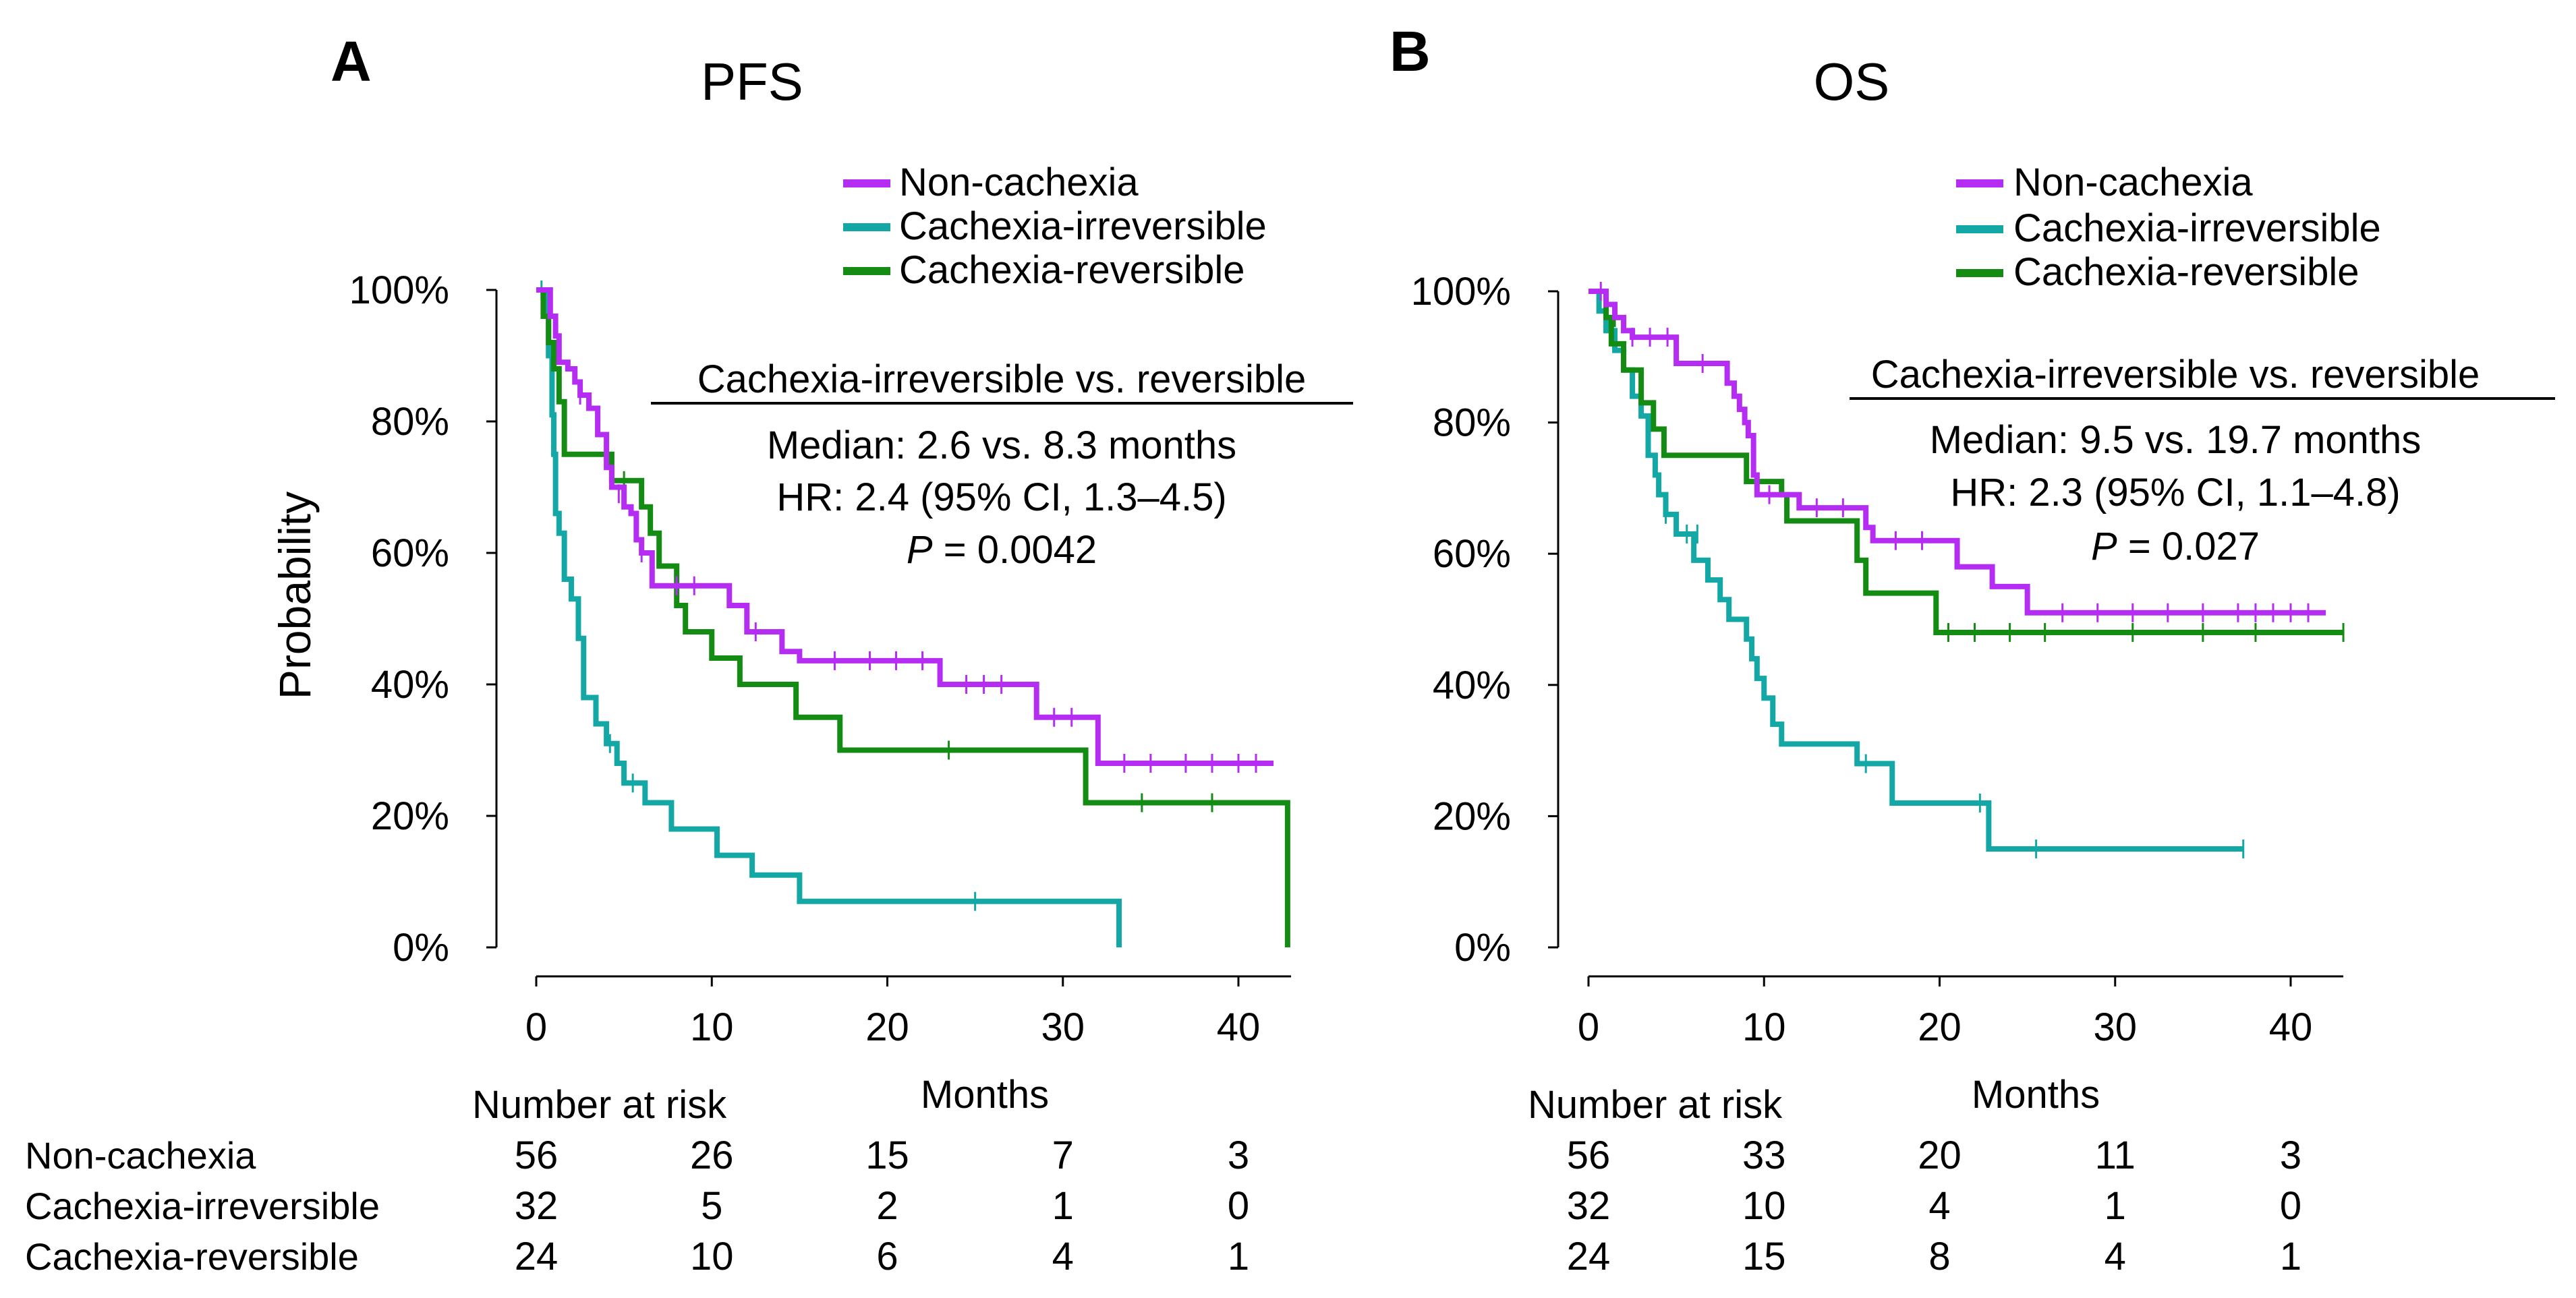 This screenshot has height=1298, width=2576. What do you see at coordinates (887, 1206) in the screenshot?
I see `risk-count: 2` at bounding box center [887, 1206].